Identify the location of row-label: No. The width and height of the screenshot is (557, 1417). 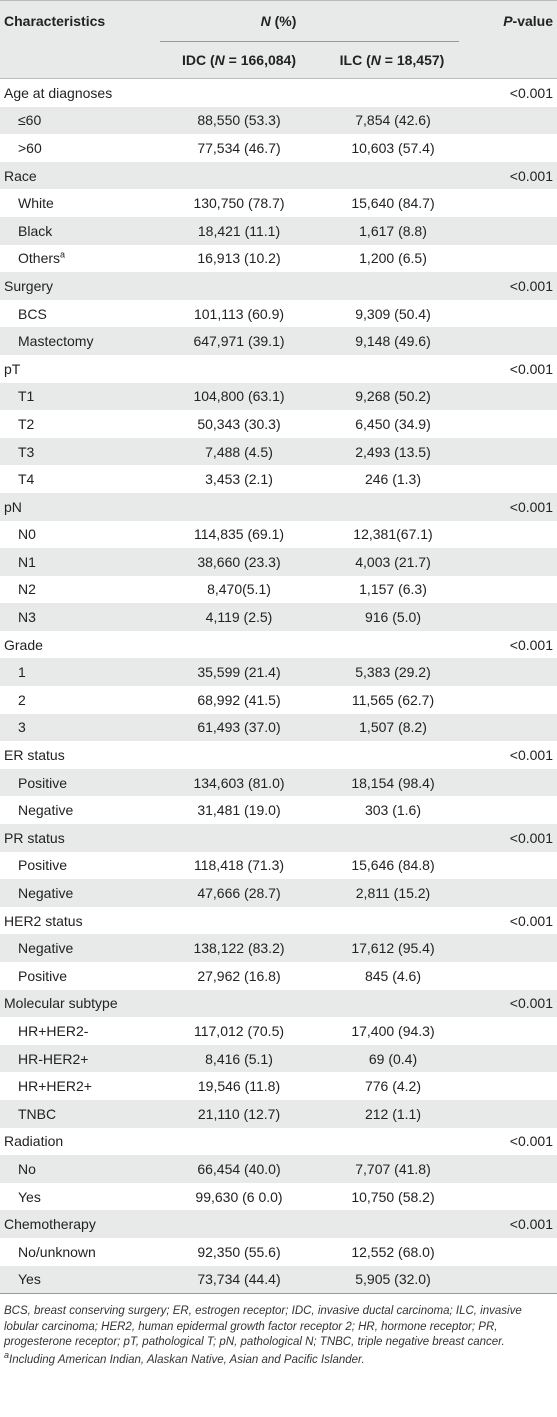
(27, 1168).